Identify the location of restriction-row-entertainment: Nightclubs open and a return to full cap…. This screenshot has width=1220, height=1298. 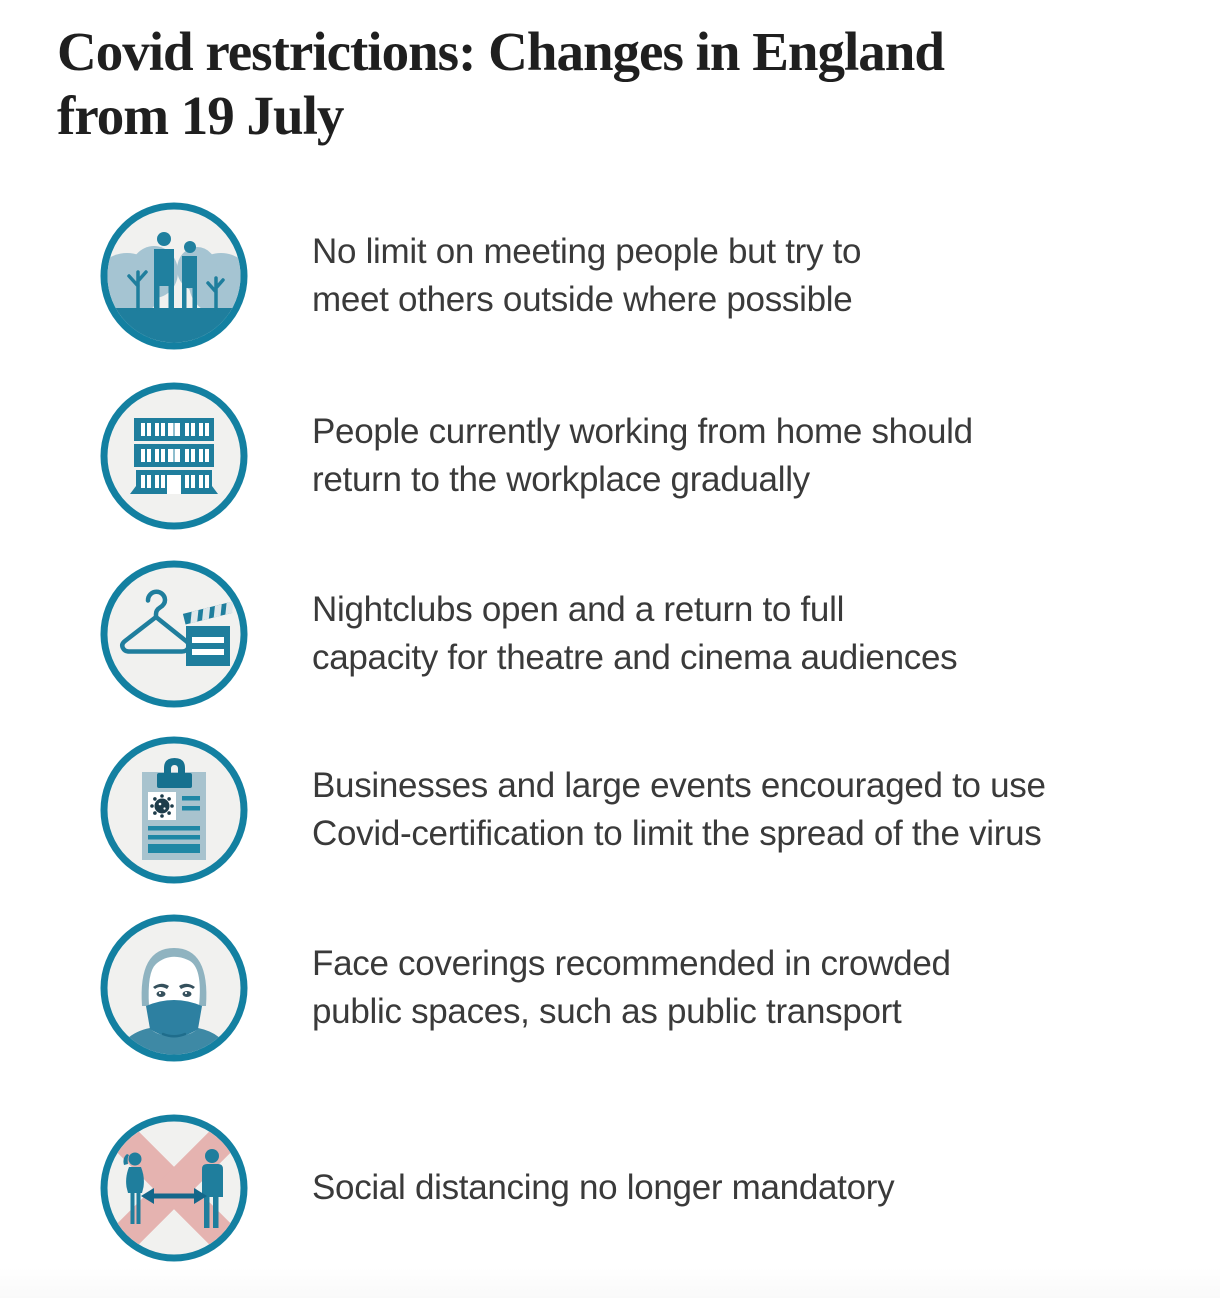
(529, 634).